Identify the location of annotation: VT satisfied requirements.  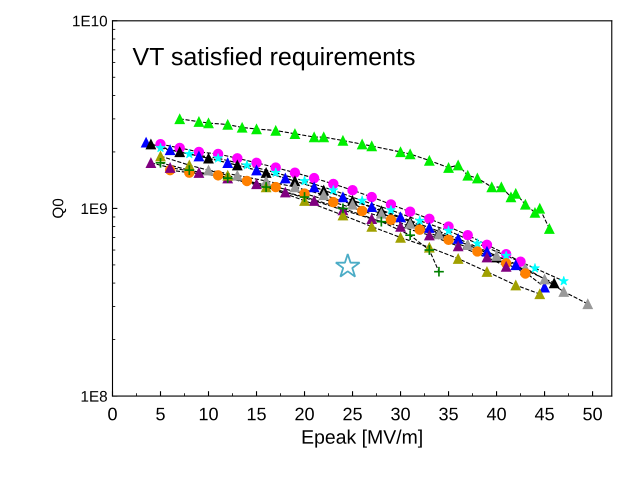
(273, 58).